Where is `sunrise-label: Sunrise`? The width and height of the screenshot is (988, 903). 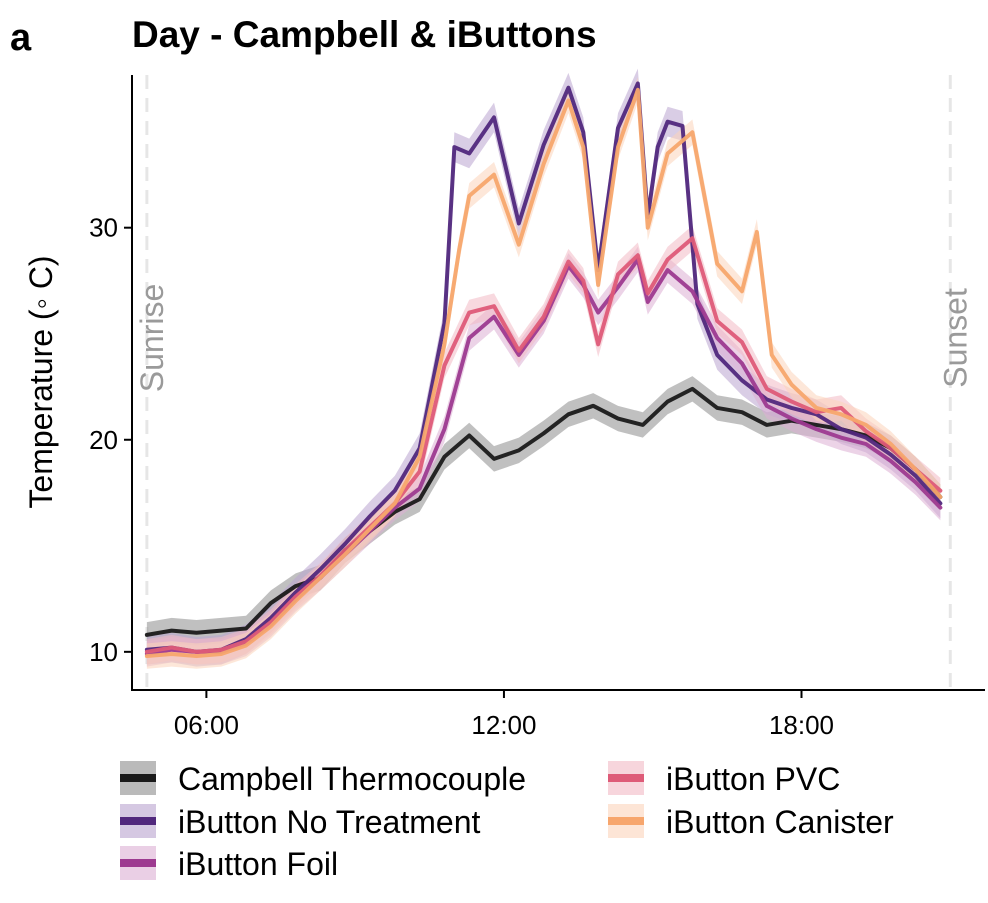
sunrise-label: Sunrise is located at coordinates (152, 338).